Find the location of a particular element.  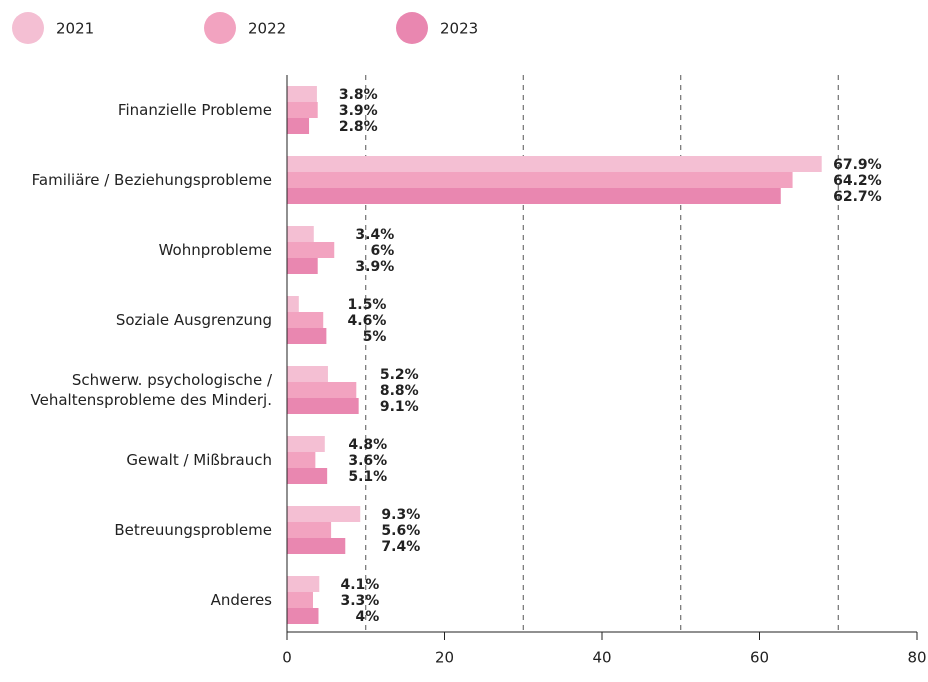

value-label: 4.6% is located at coordinates (367, 321).